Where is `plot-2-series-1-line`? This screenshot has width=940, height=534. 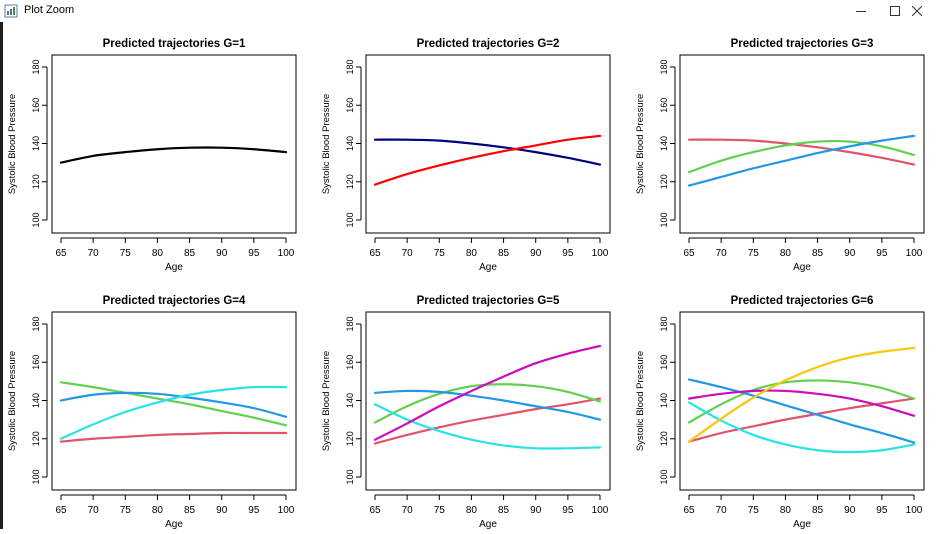
plot-2-series-1-line is located at coordinates (487, 152).